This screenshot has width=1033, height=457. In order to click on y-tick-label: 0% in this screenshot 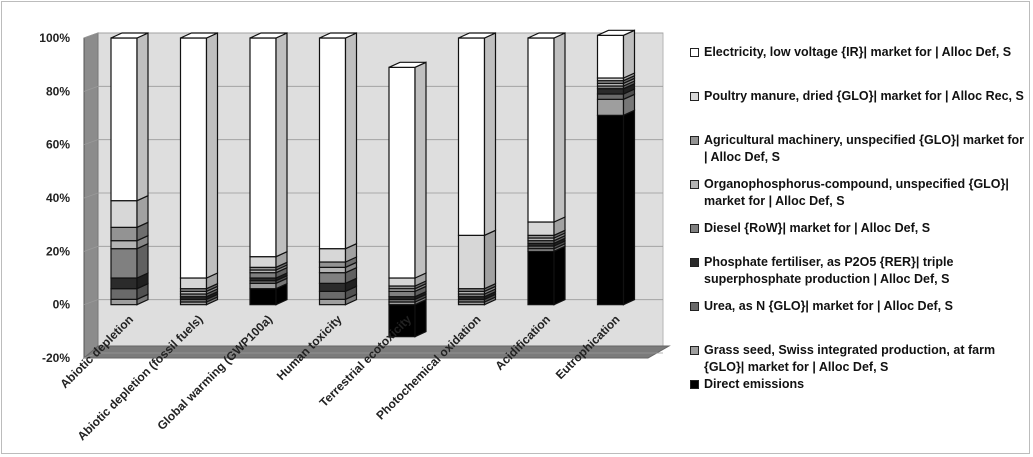, I will do `click(62, 305)`.